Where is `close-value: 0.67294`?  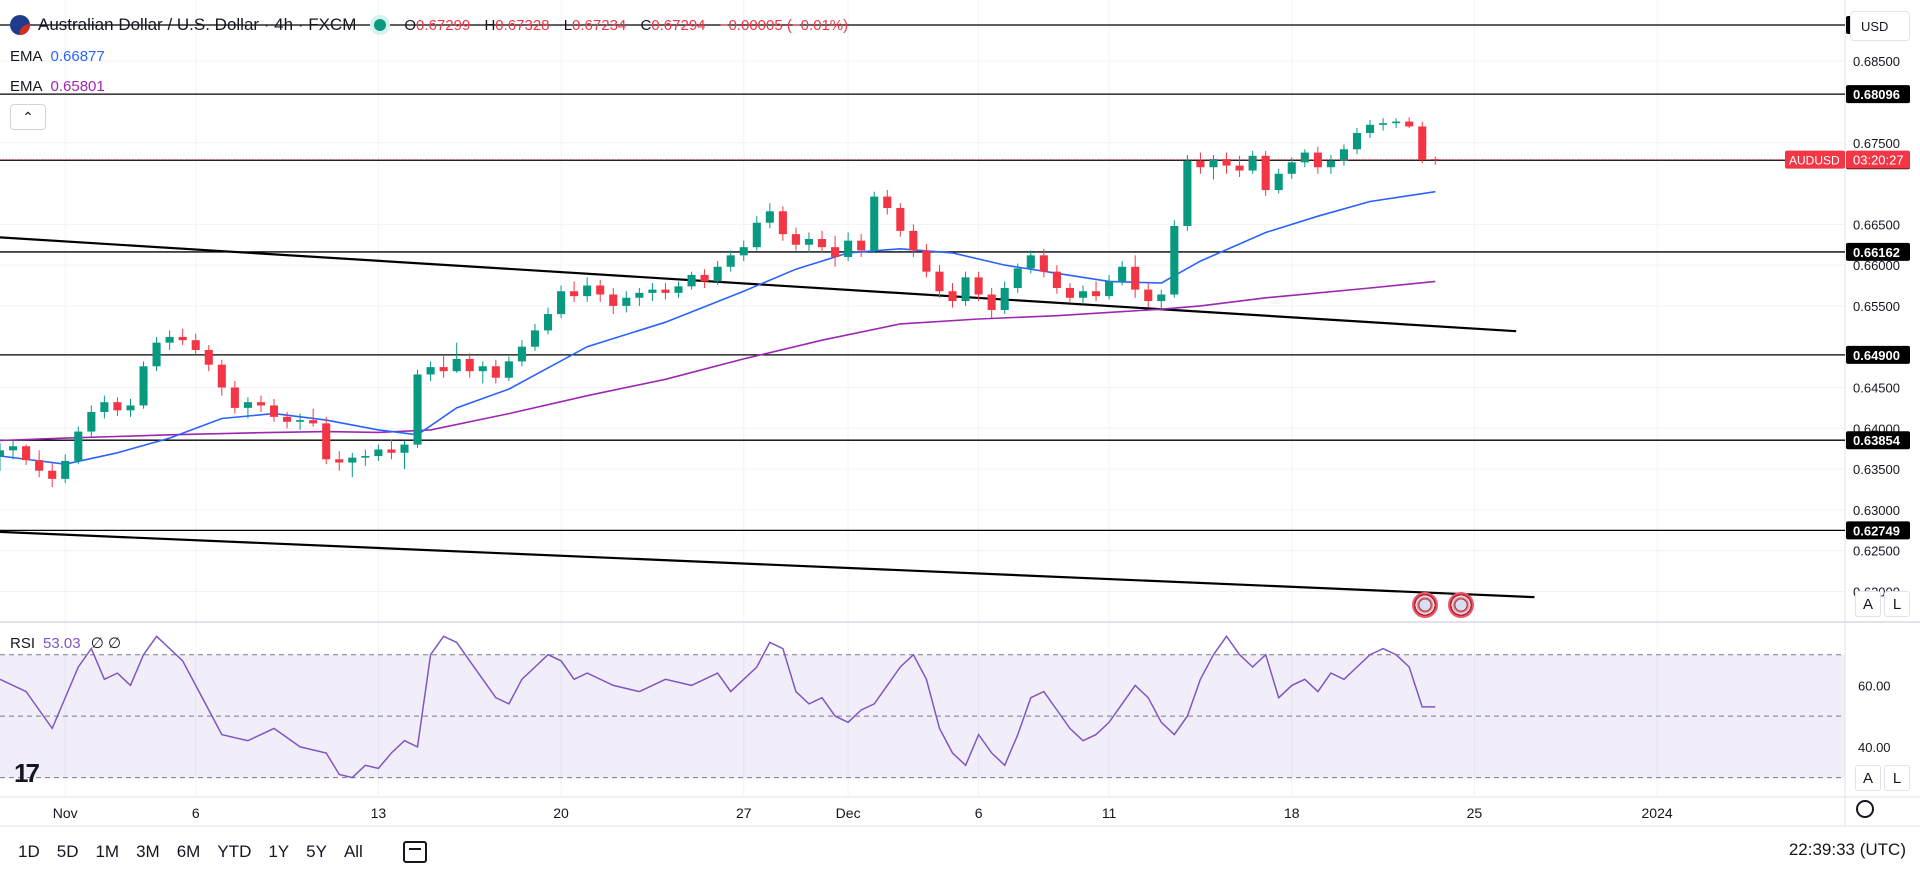 close-value: 0.67294 is located at coordinates (678, 25).